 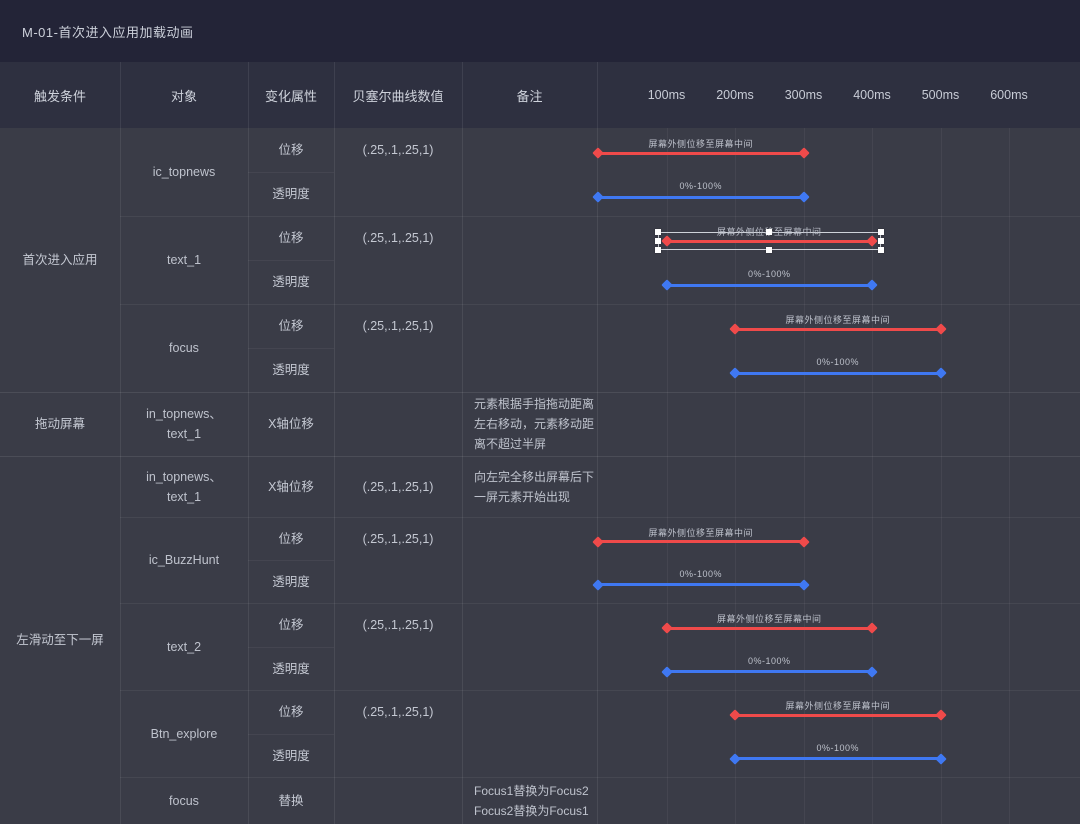 What do you see at coordinates (529, 96) in the screenshot?
I see `column-header-note: 备注` at bounding box center [529, 96].